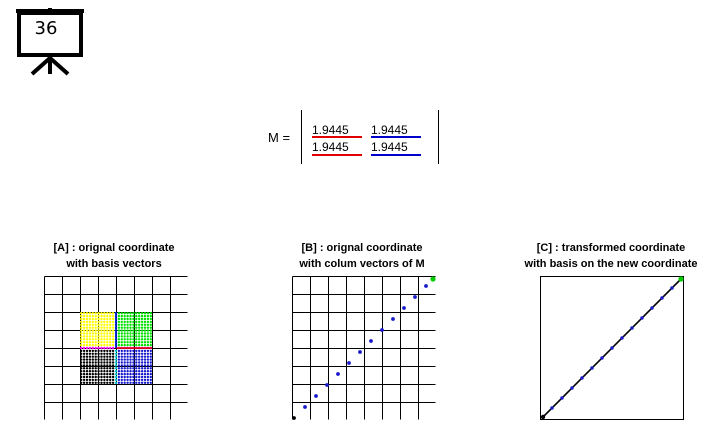 The height and width of the screenshot is (435, 719). What do you see at coordinates (438, 137) in the screenshot?
I see `matrix-right-bar` at bounding box center [438, 137].